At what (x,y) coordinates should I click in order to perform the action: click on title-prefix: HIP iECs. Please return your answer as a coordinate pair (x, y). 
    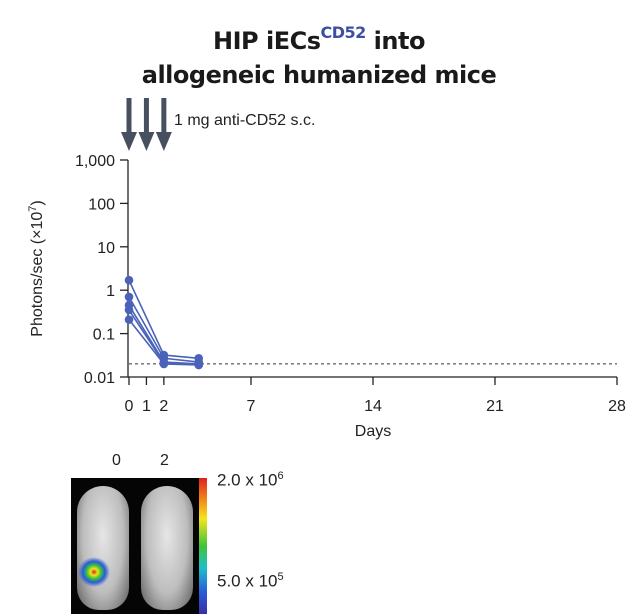
    Looking at the image, I should click on (267, 41).